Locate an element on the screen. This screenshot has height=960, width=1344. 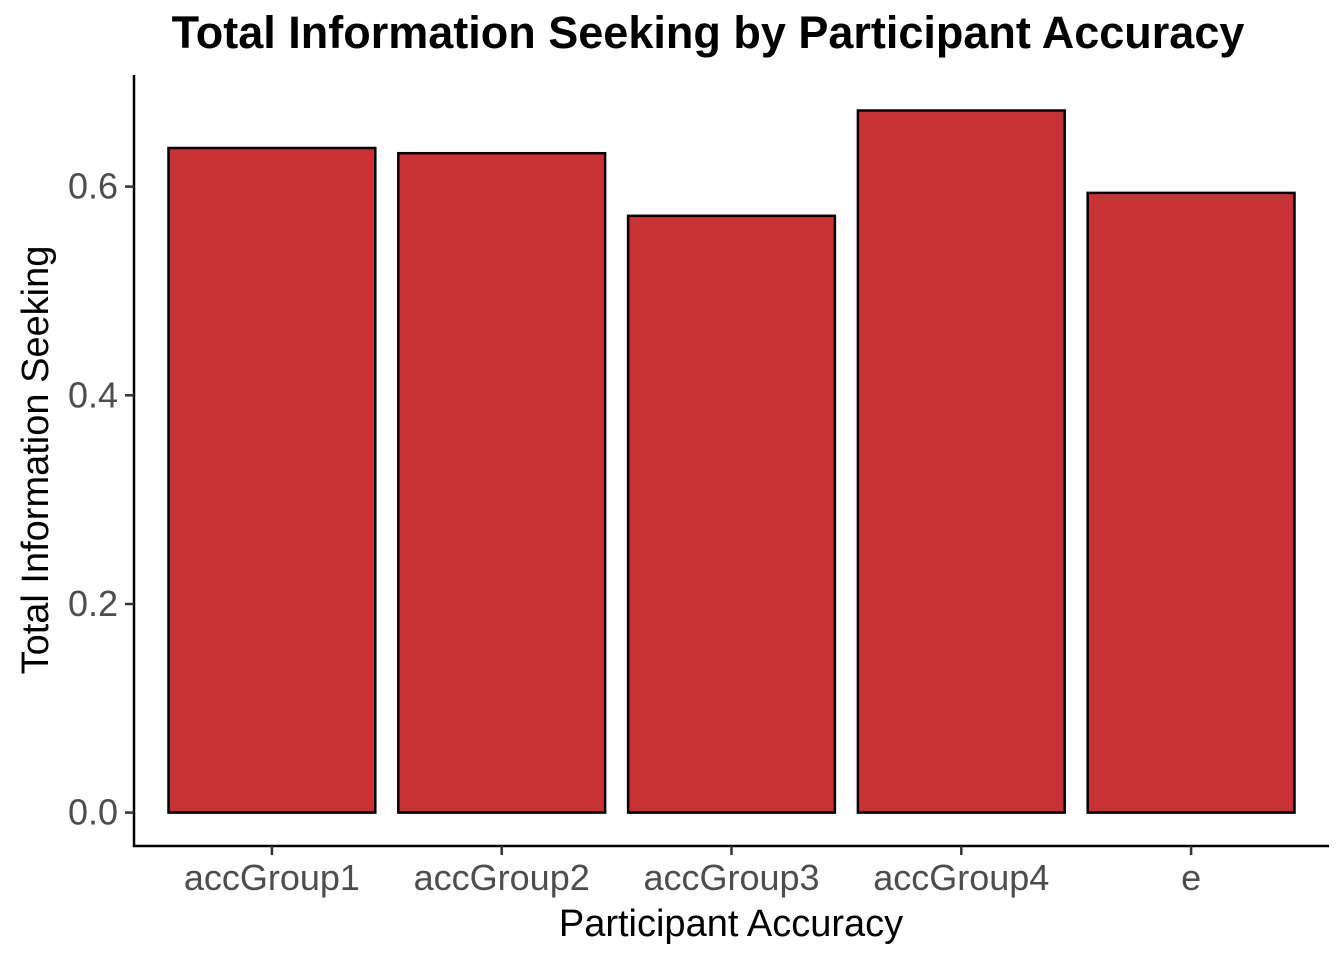
bar-e is located at coordinates (1191, 502).